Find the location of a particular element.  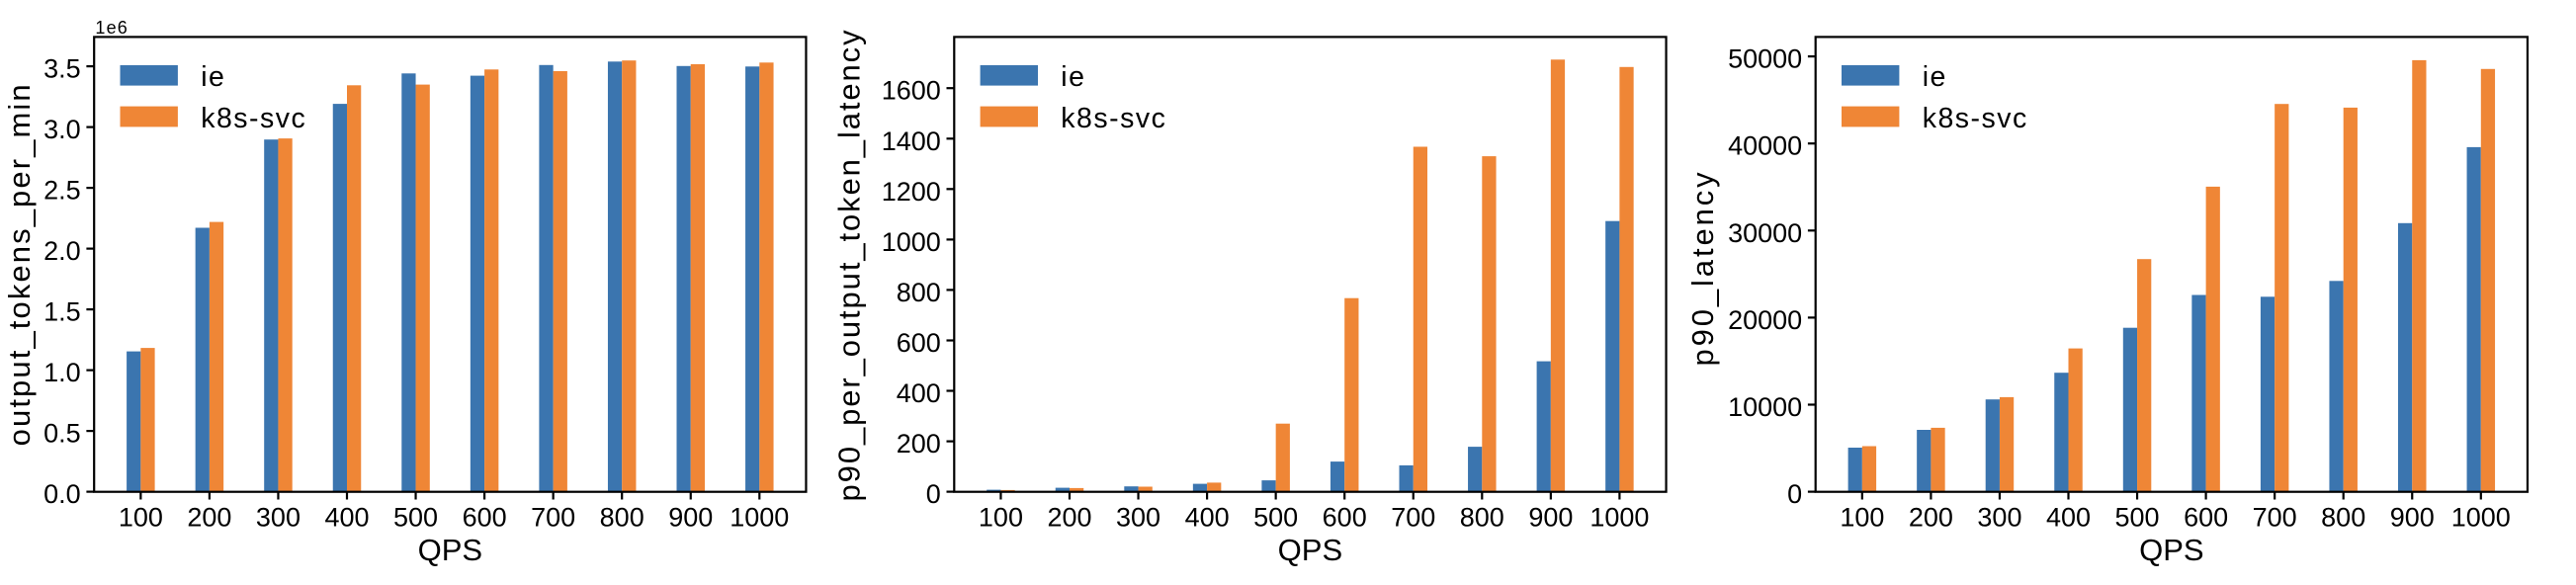

svg-text: 2.5 is located at coordinates (62, 191).